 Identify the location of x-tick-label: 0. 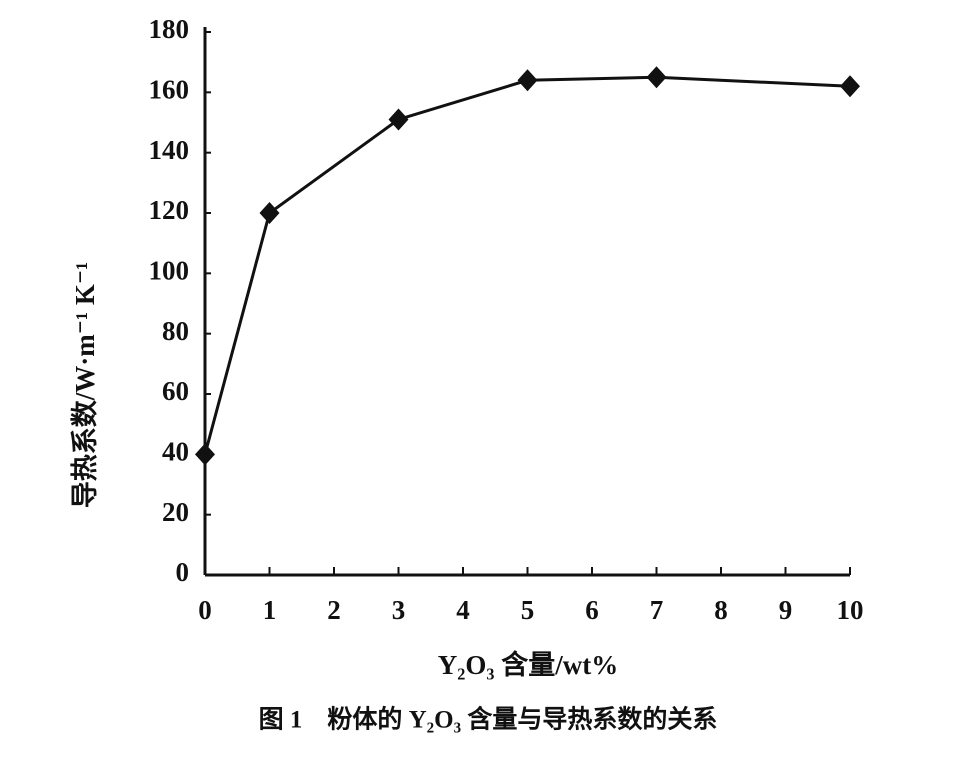
(205, 610).